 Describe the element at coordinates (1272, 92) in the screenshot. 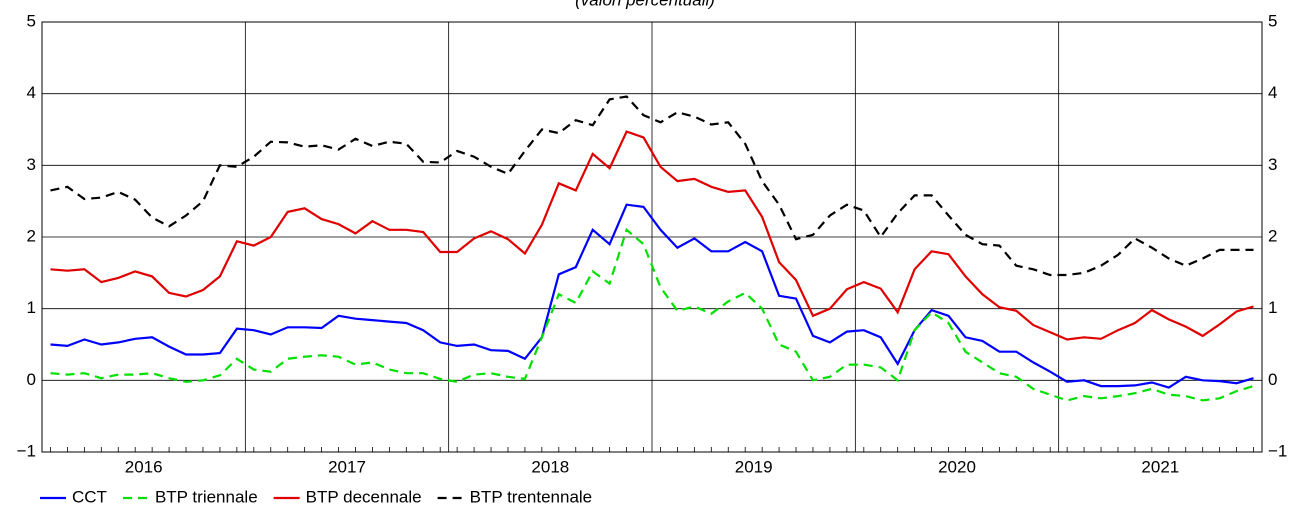

I see `y2-tick-label: 4` at that location.